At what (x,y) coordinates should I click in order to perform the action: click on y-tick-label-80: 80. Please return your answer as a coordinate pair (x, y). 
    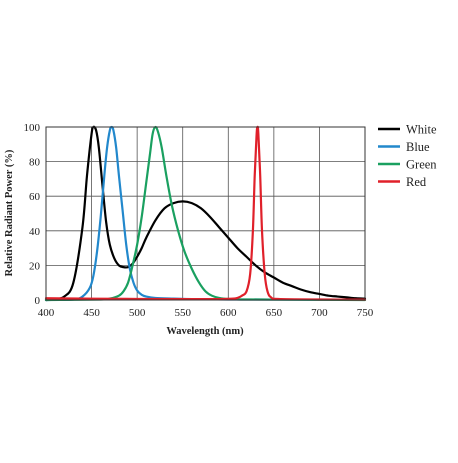
    Looking at the image, I should click on (35, 163).